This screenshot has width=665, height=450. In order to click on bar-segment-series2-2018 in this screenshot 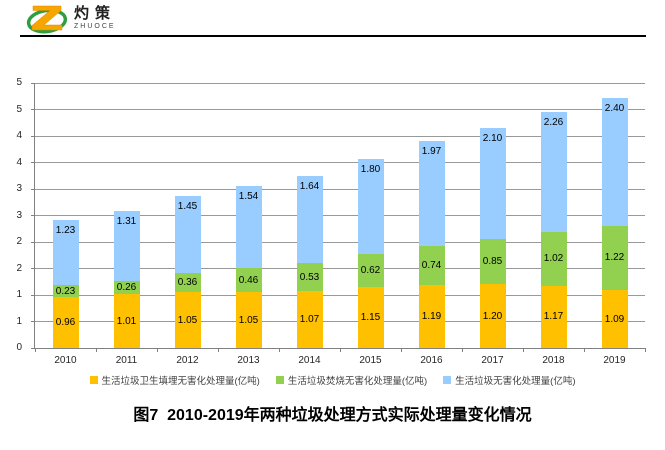, I will do `click(553, 258)`.